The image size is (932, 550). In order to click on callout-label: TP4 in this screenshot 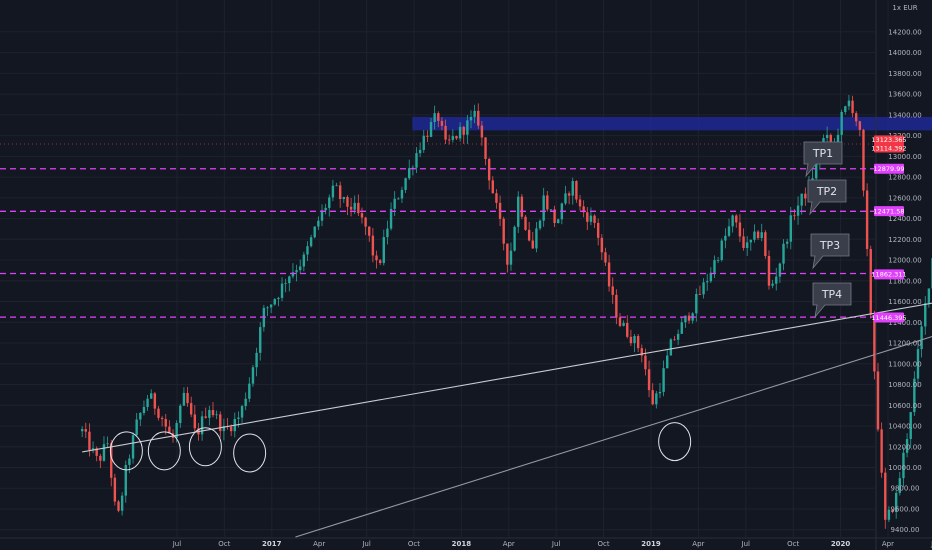, I will do `click(831, 294)`.